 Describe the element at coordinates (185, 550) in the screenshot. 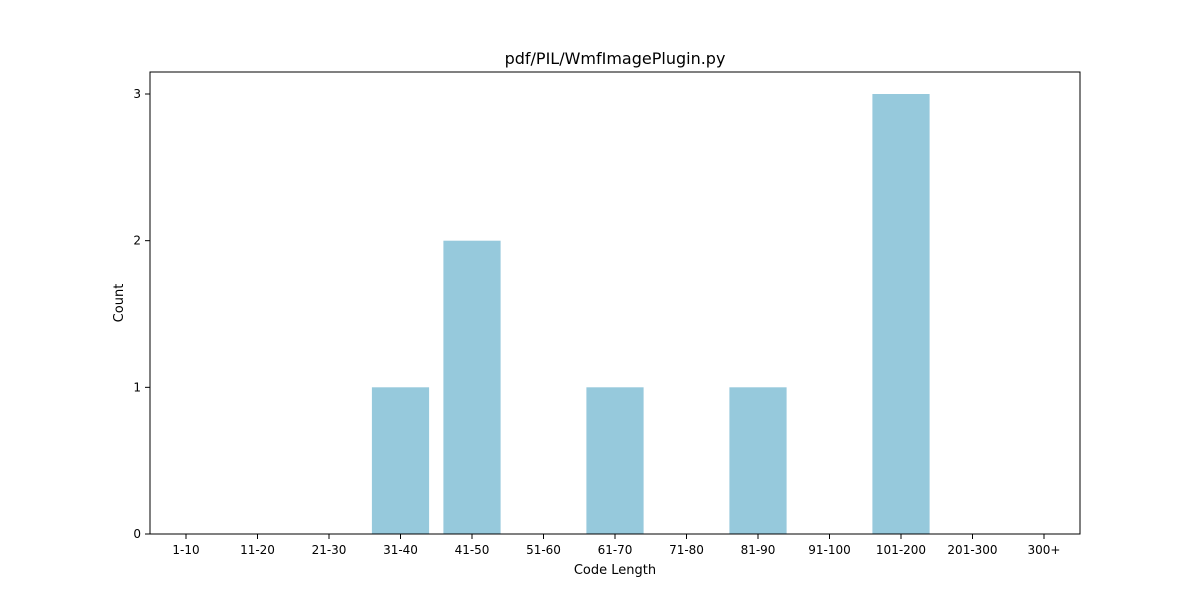

I see `x-tick-label: 1-10` at that location.